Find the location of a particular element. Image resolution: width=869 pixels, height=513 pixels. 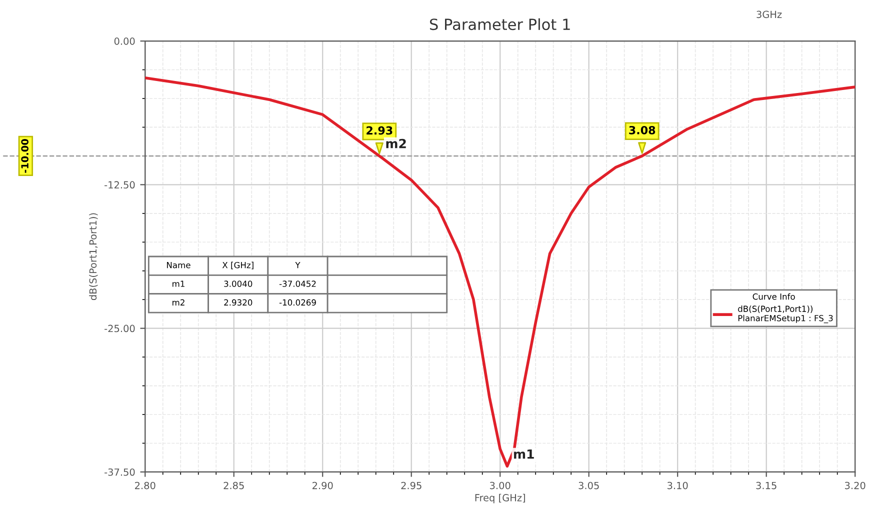

annotation: X [GHz] is located at coordinates (238, 266).